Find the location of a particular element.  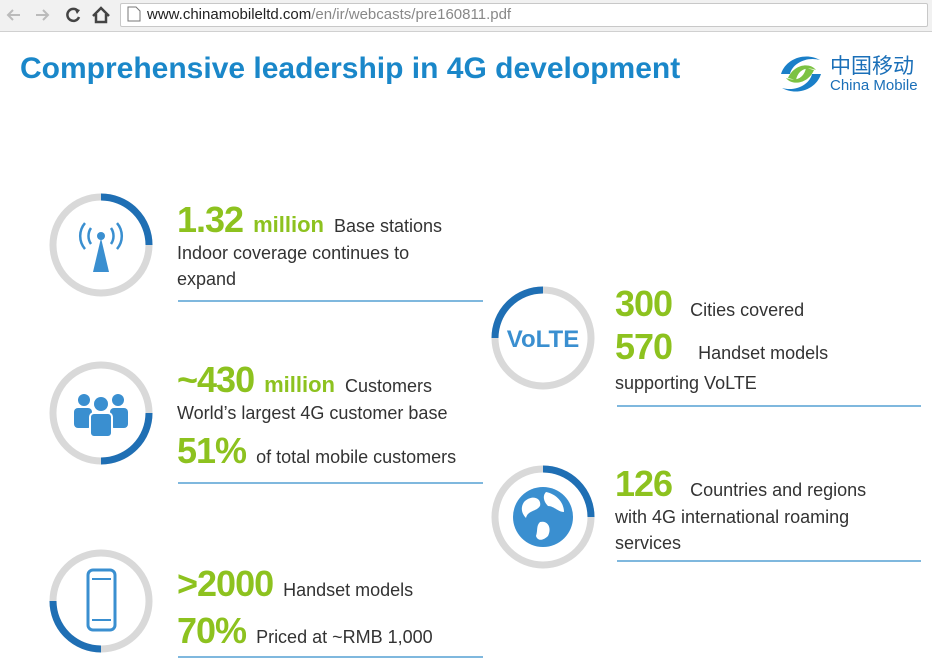

tower-icon is located at coordinates (101, 245).